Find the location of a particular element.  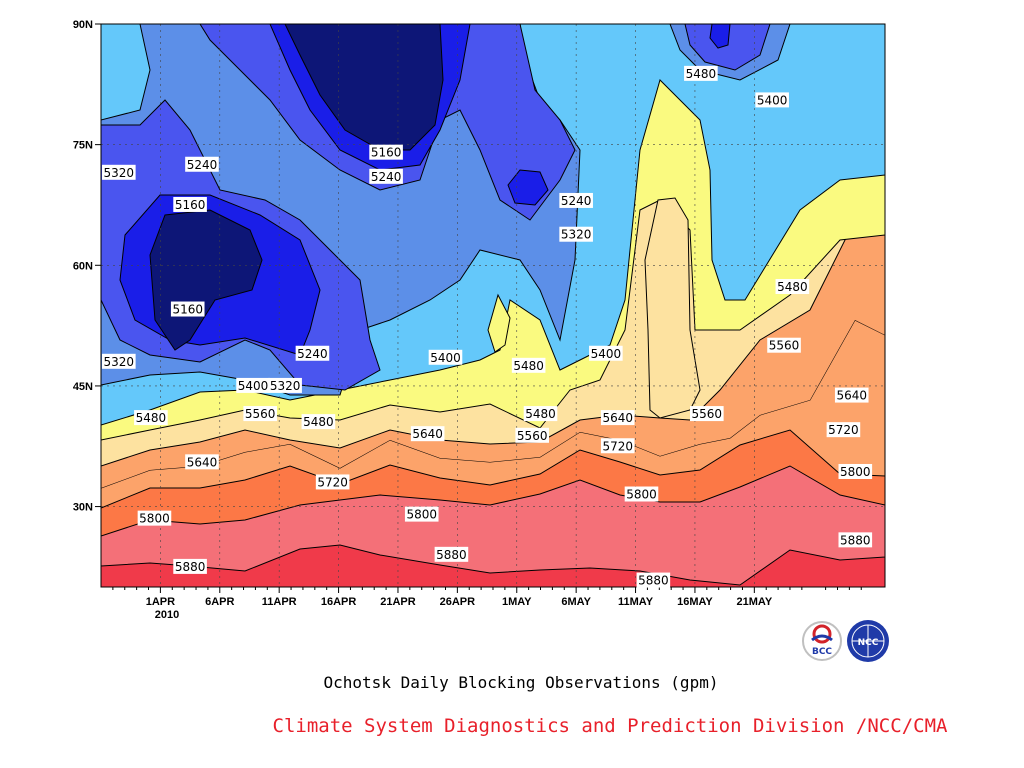

x-tick-label: 1MAY is located at coordinates (517, 602).